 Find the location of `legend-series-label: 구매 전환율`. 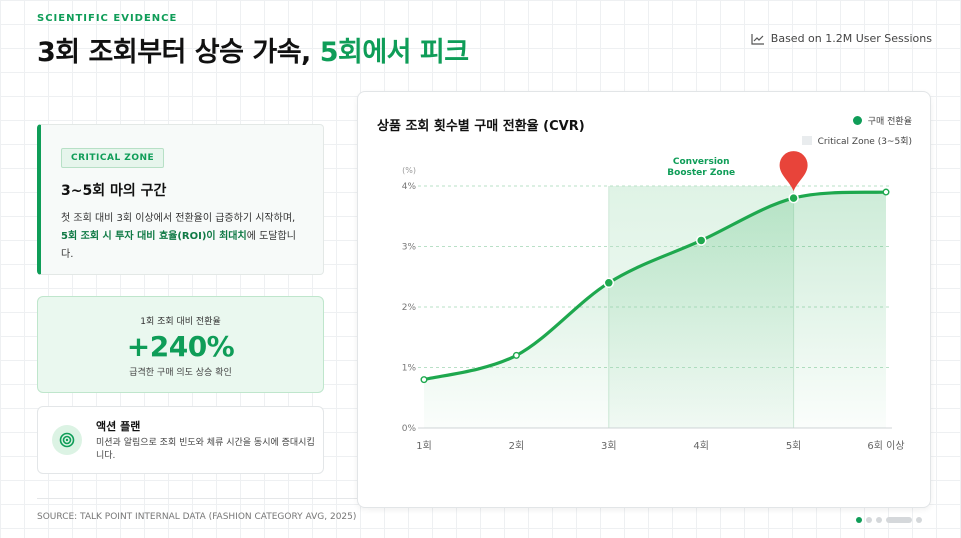

legend-series-label: 구매 전환율 is located at coordinates (889, 121).